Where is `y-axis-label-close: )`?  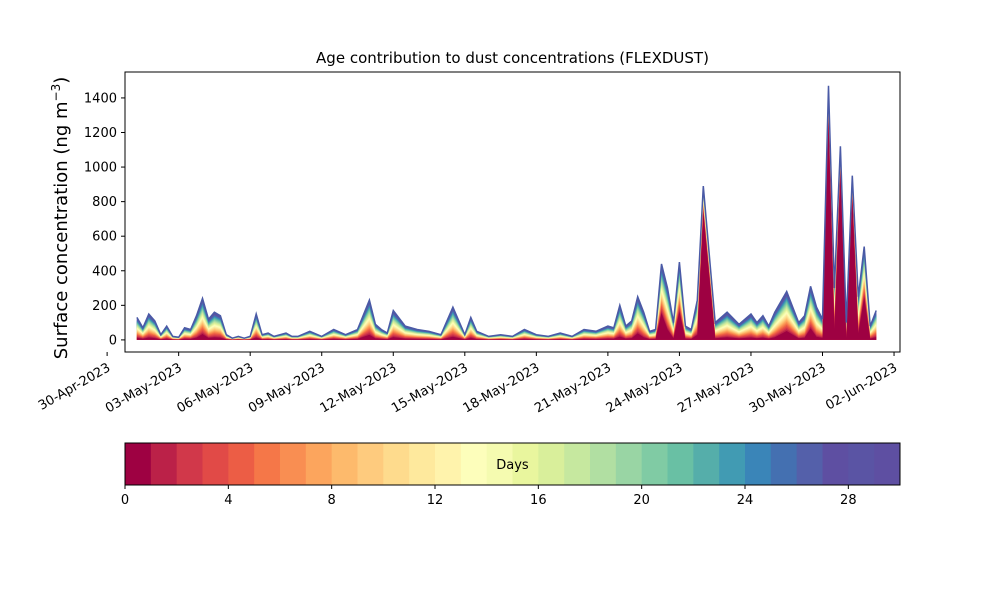
y-axis-label-close: ) is located at coordinates (61, 80).